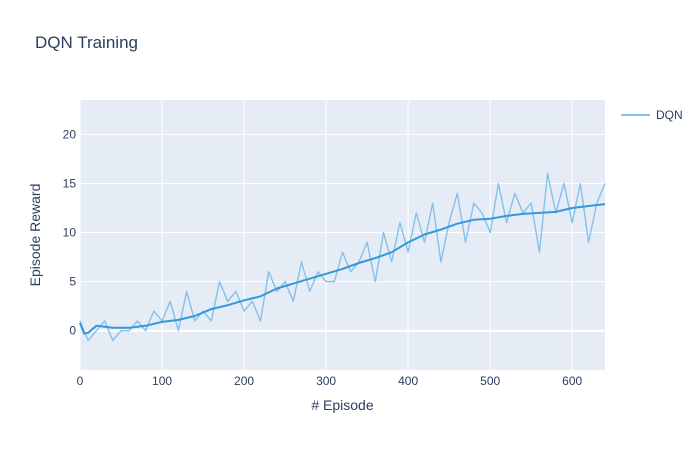  I want to click on x-tick-label: 500, so click(490, 381).